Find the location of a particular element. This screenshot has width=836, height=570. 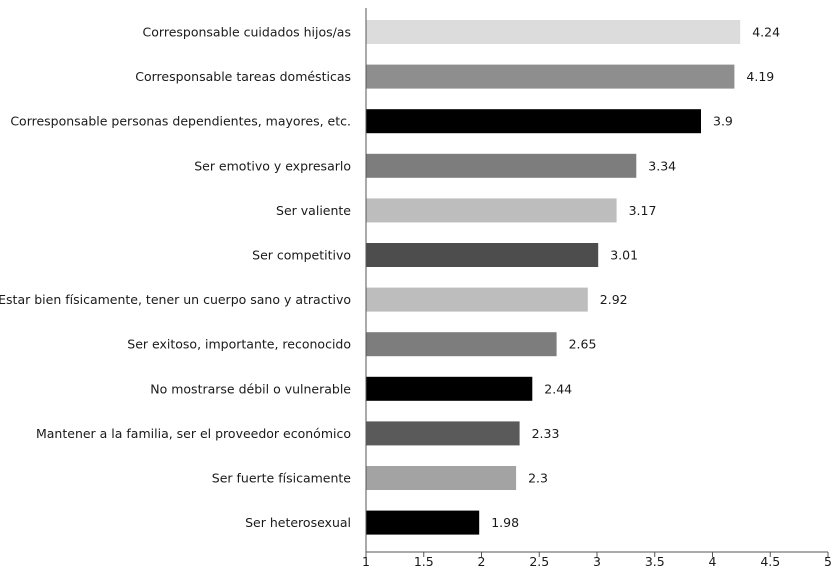

x-tick-label: 1.5 is located at coordinates (424, 561).